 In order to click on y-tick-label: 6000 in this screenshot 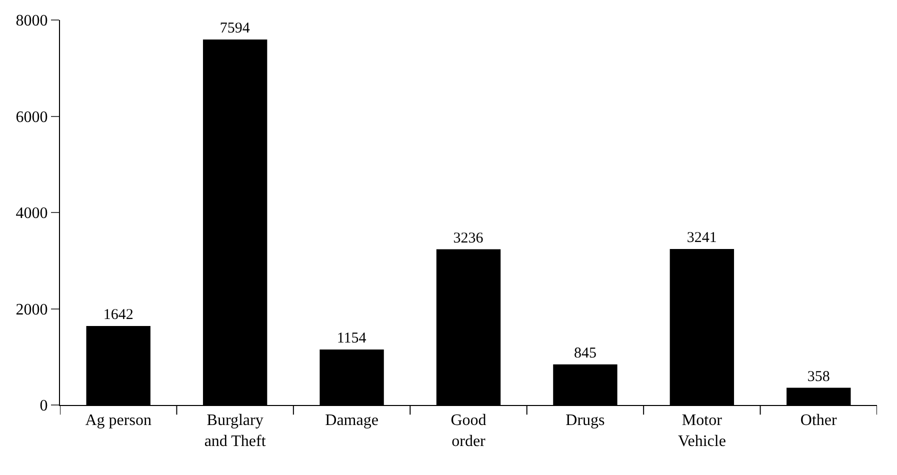, I will do `click(32, 117)`.